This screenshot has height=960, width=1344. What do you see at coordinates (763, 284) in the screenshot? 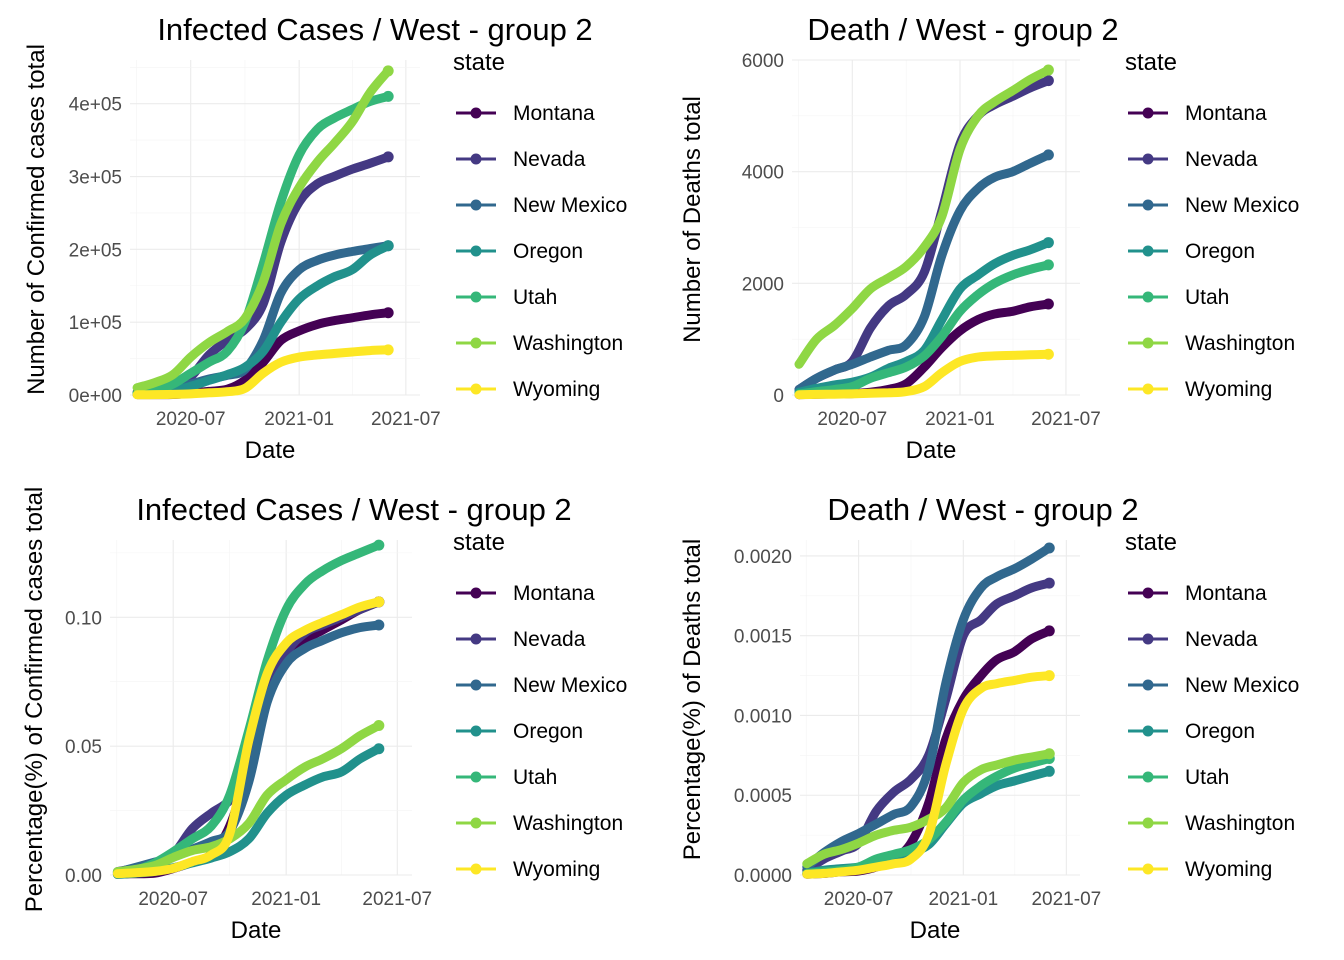
I see `y-tick-label: 2000` at bounding box center [763, 284].